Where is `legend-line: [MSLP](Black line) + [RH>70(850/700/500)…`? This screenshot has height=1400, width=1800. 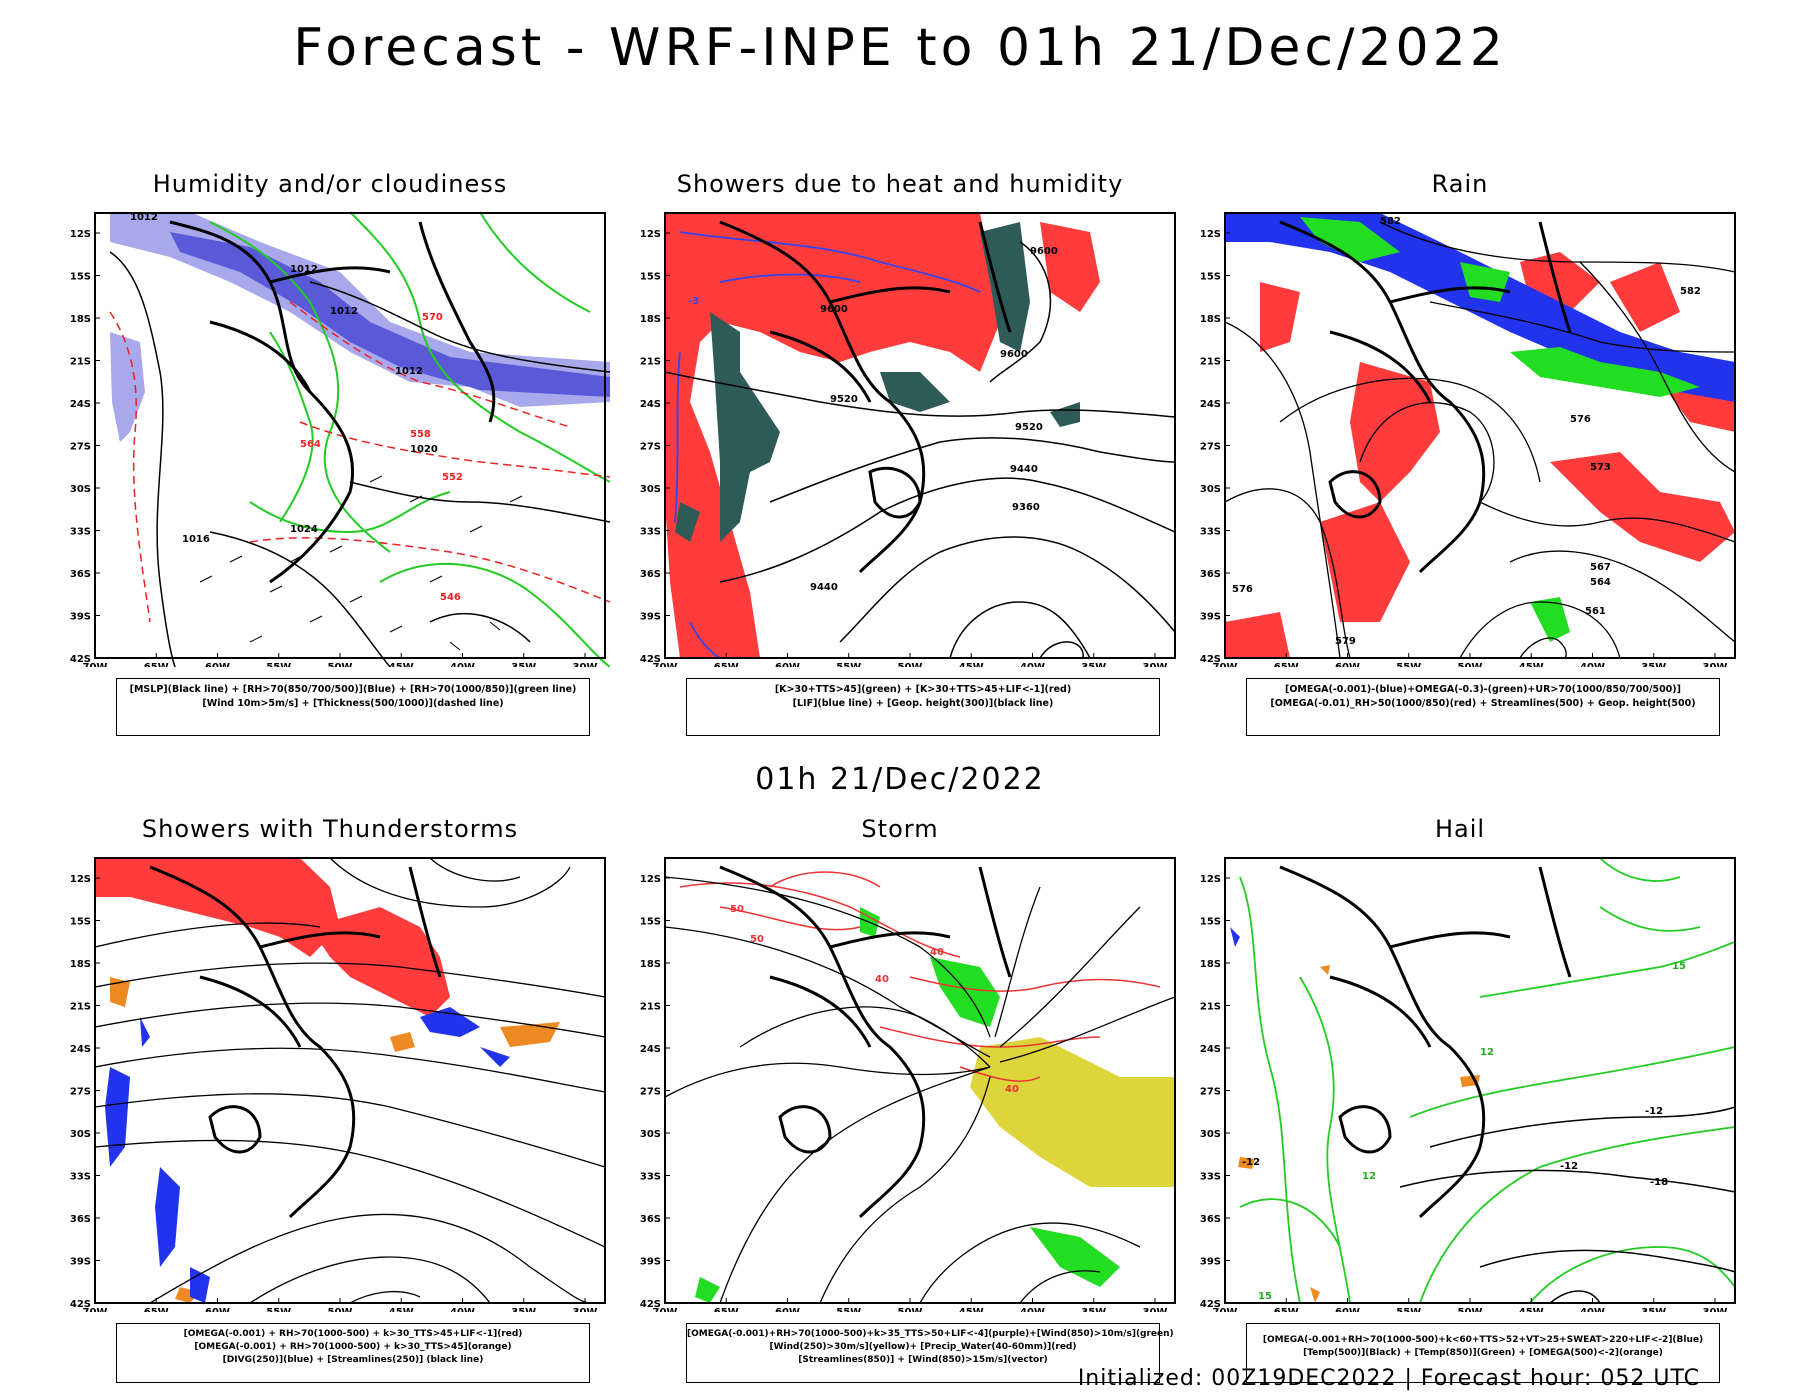
legend-line: [MSLP](Black line) + [RH>70(850/700/500)… is located at coordinates (353, 689).